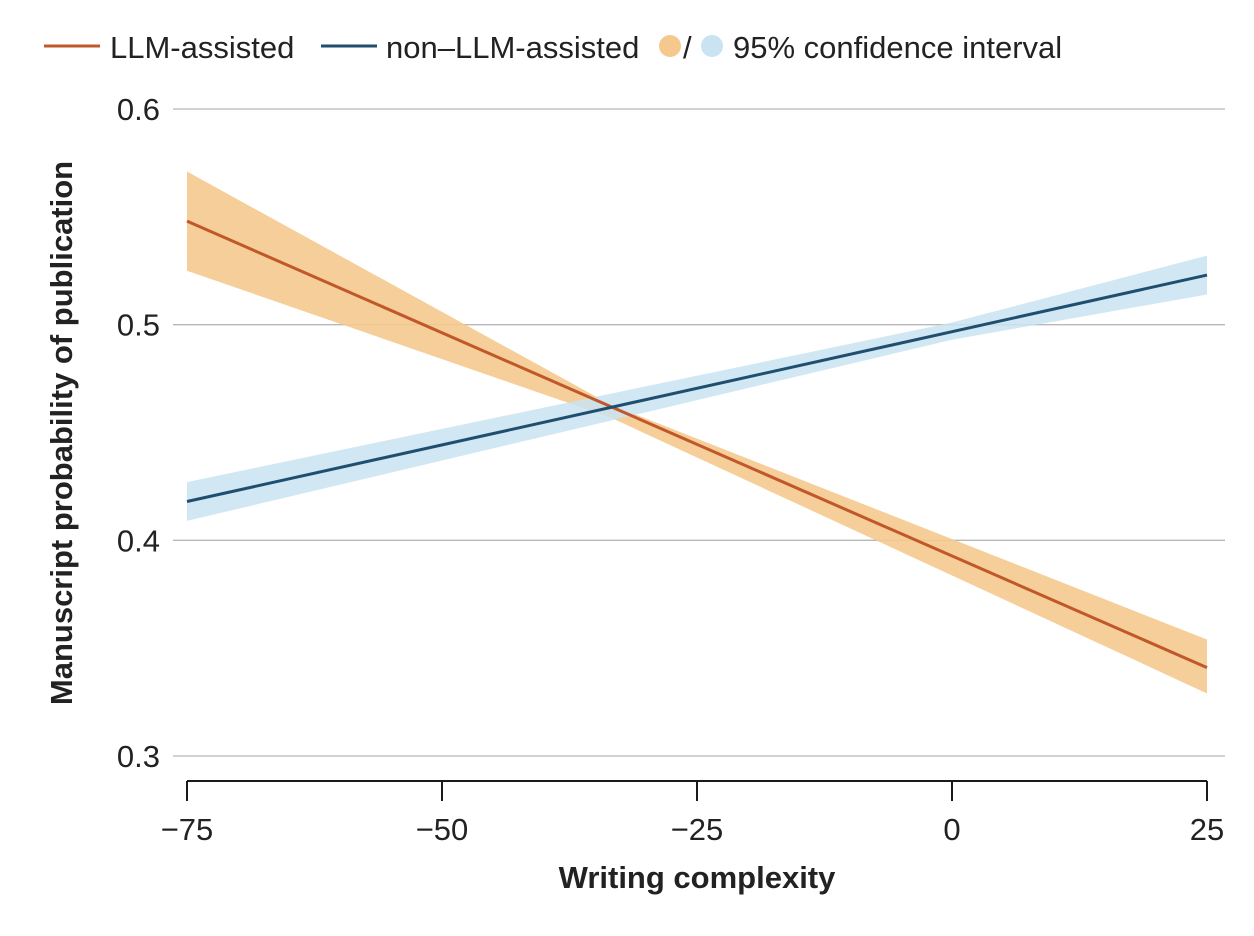 This screenshot has width=1254, height=936. Describe the element at coordinates (61, 433) in the screenshot. I see `y-axis-title: Manuscript probability of publication` at that location.